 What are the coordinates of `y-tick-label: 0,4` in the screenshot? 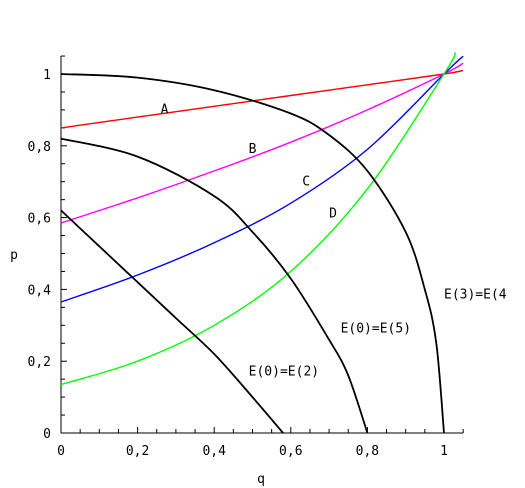 It's located at (40, 290).